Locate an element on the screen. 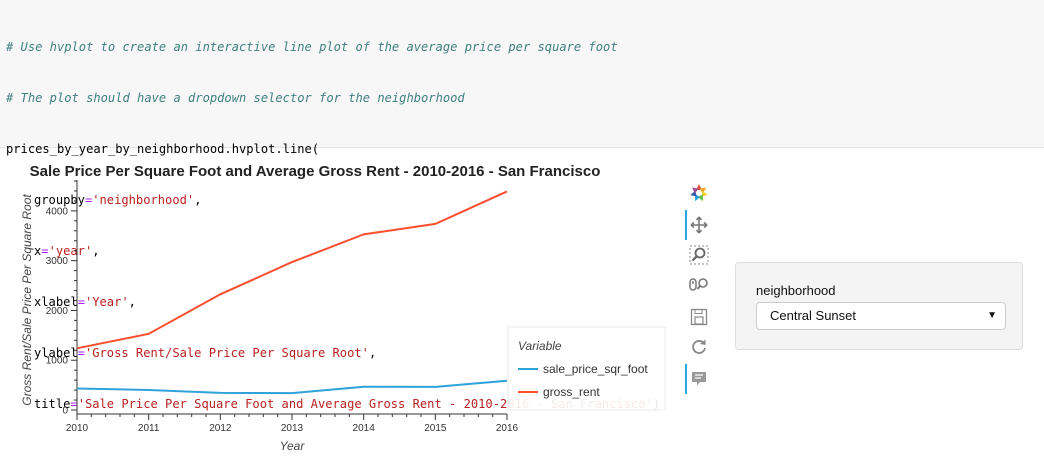 Image resolution: width=1044 pixels, height=468 pixels. code-arg-name: title is located at coordinates (52, 404).